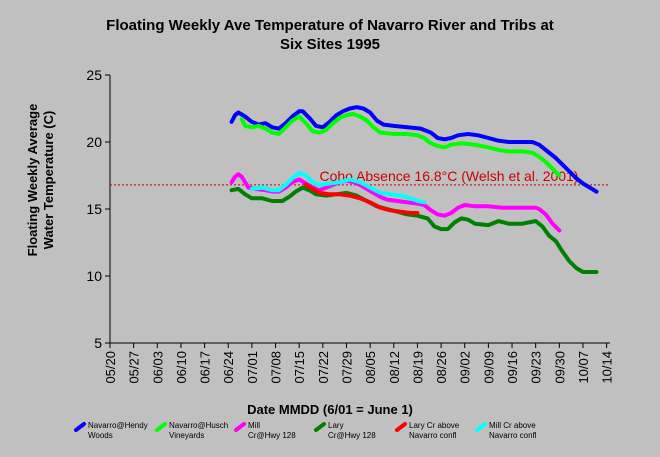 This screenshot has height=457, width=660. Describe the element at coordinates (559, 367) in the screenshot. I see `x-tick-label: 09/30` at that location.